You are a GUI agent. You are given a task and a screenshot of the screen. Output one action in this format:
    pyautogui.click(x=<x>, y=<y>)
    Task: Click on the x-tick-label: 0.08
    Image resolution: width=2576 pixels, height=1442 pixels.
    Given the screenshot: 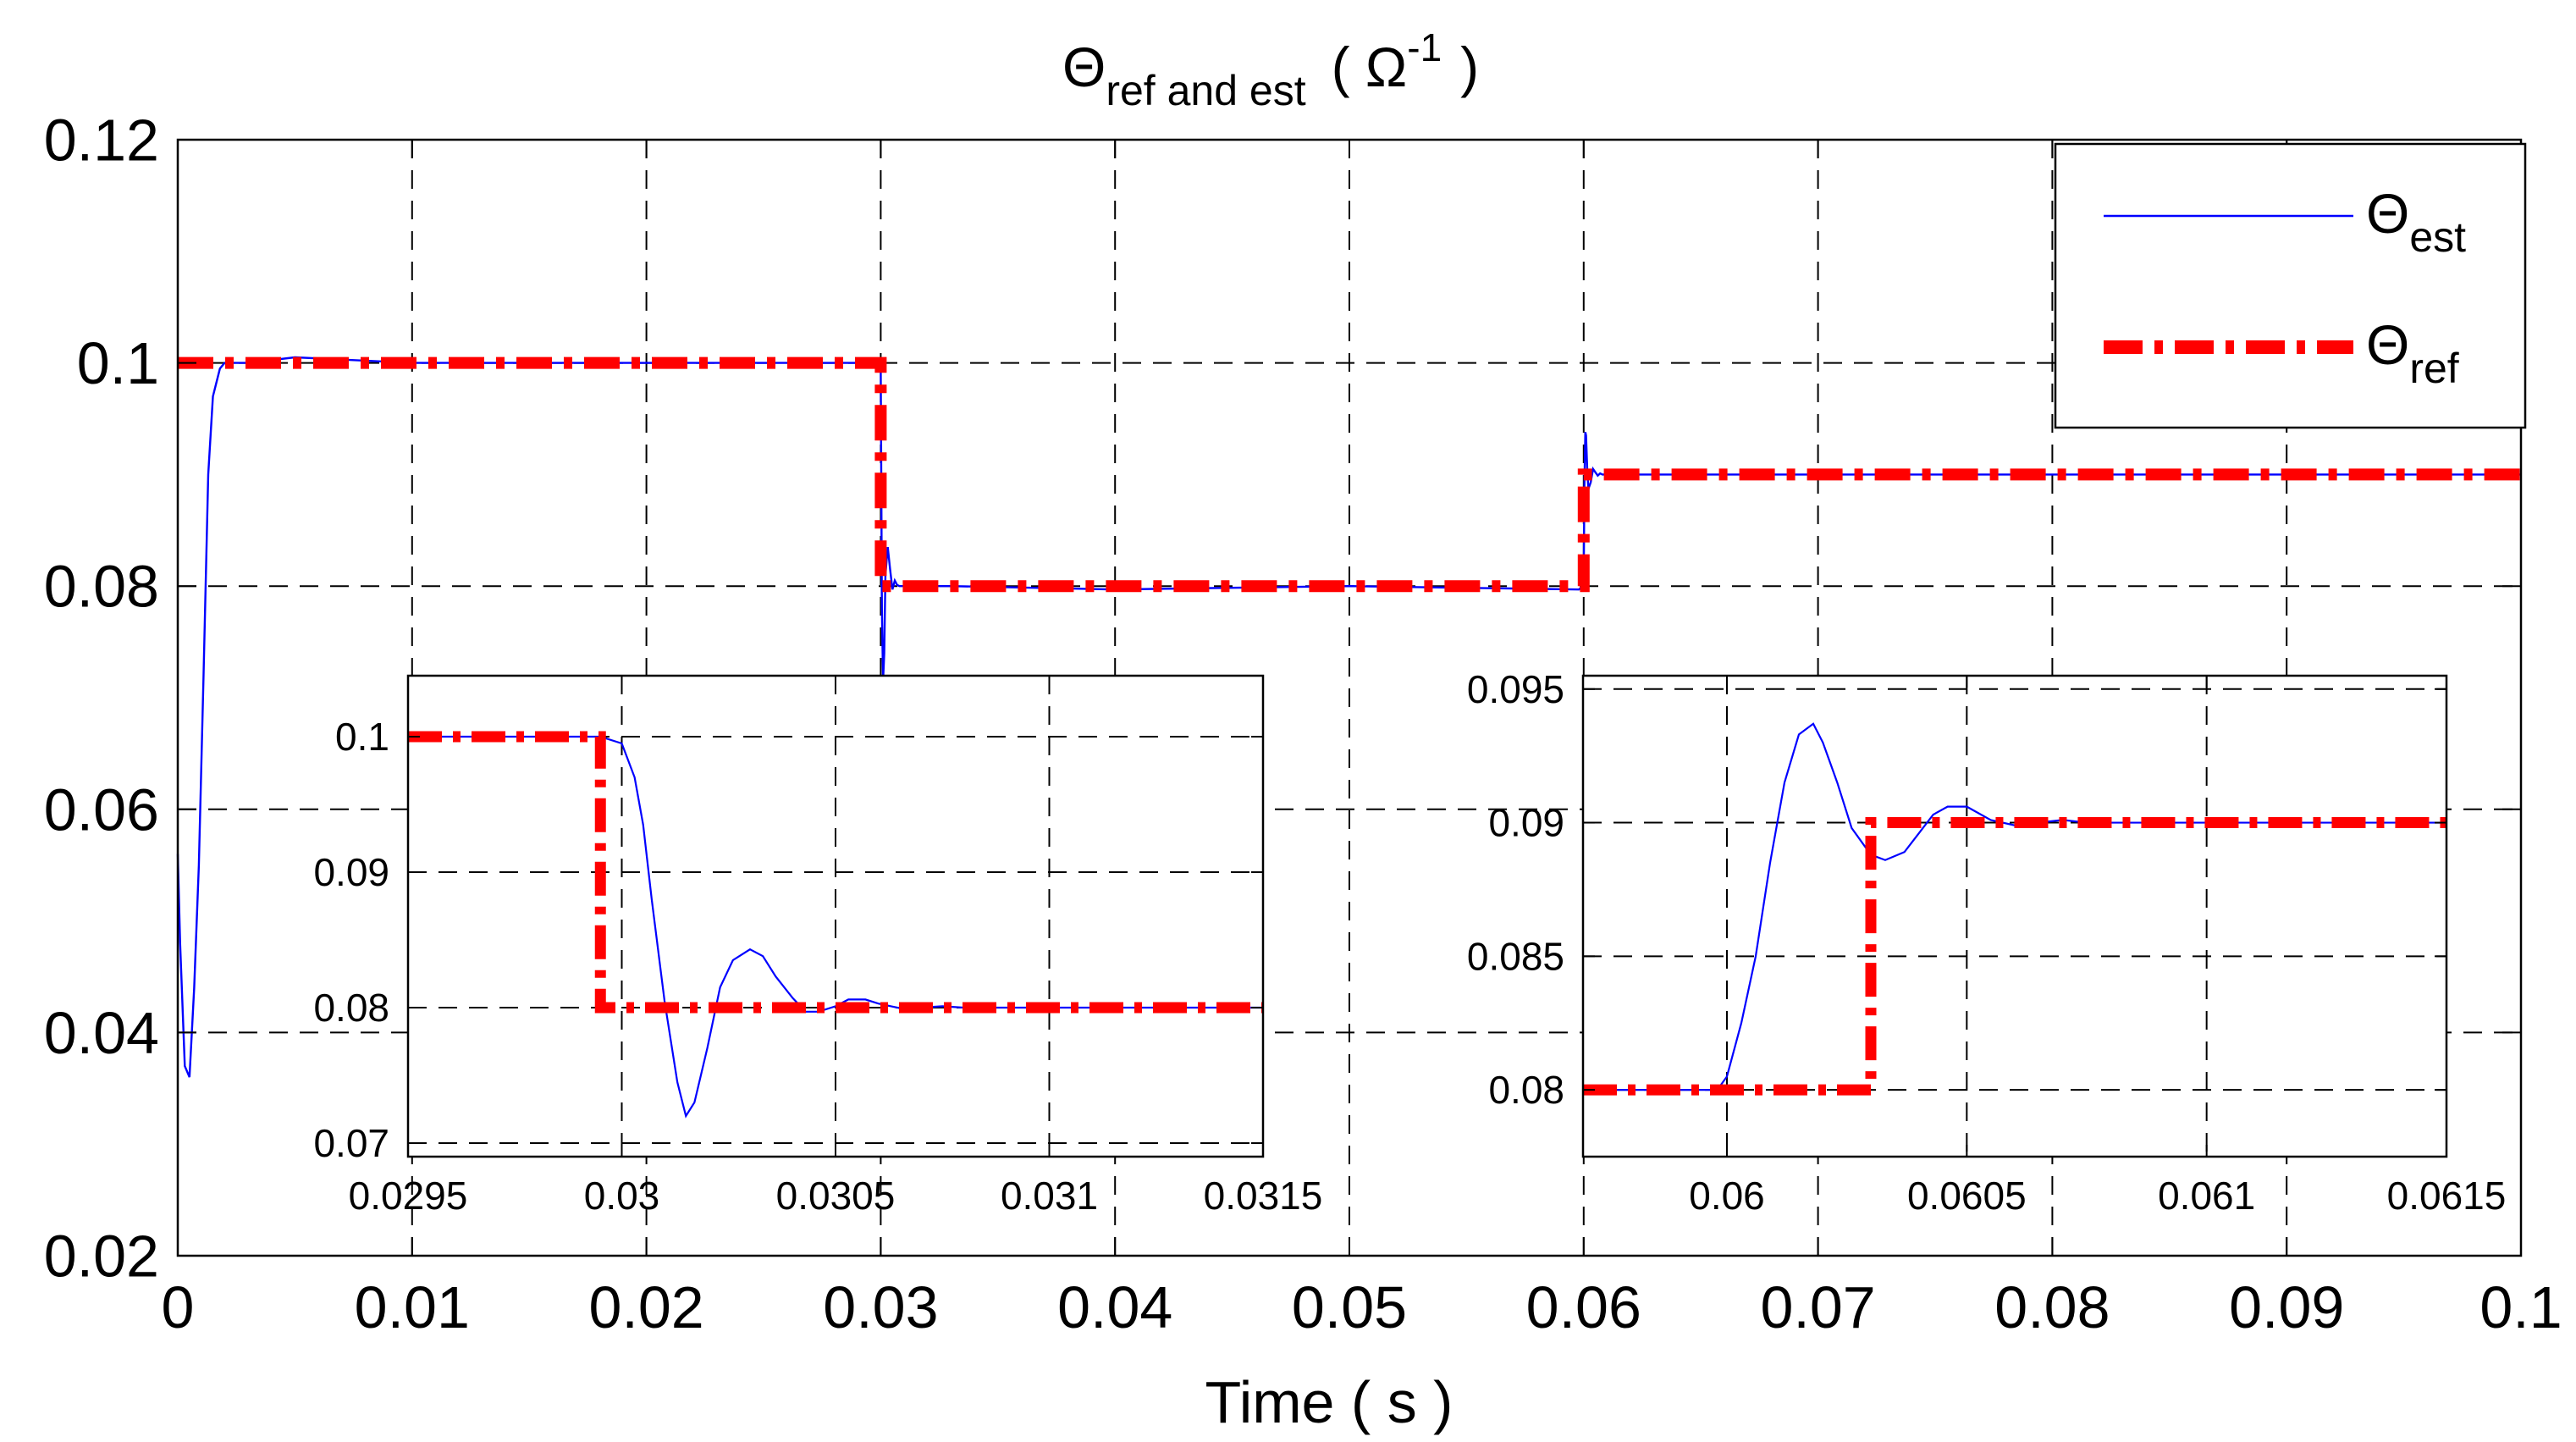 What is the action you would take?
    pyautogui.click(x=2052, y=1307)
    